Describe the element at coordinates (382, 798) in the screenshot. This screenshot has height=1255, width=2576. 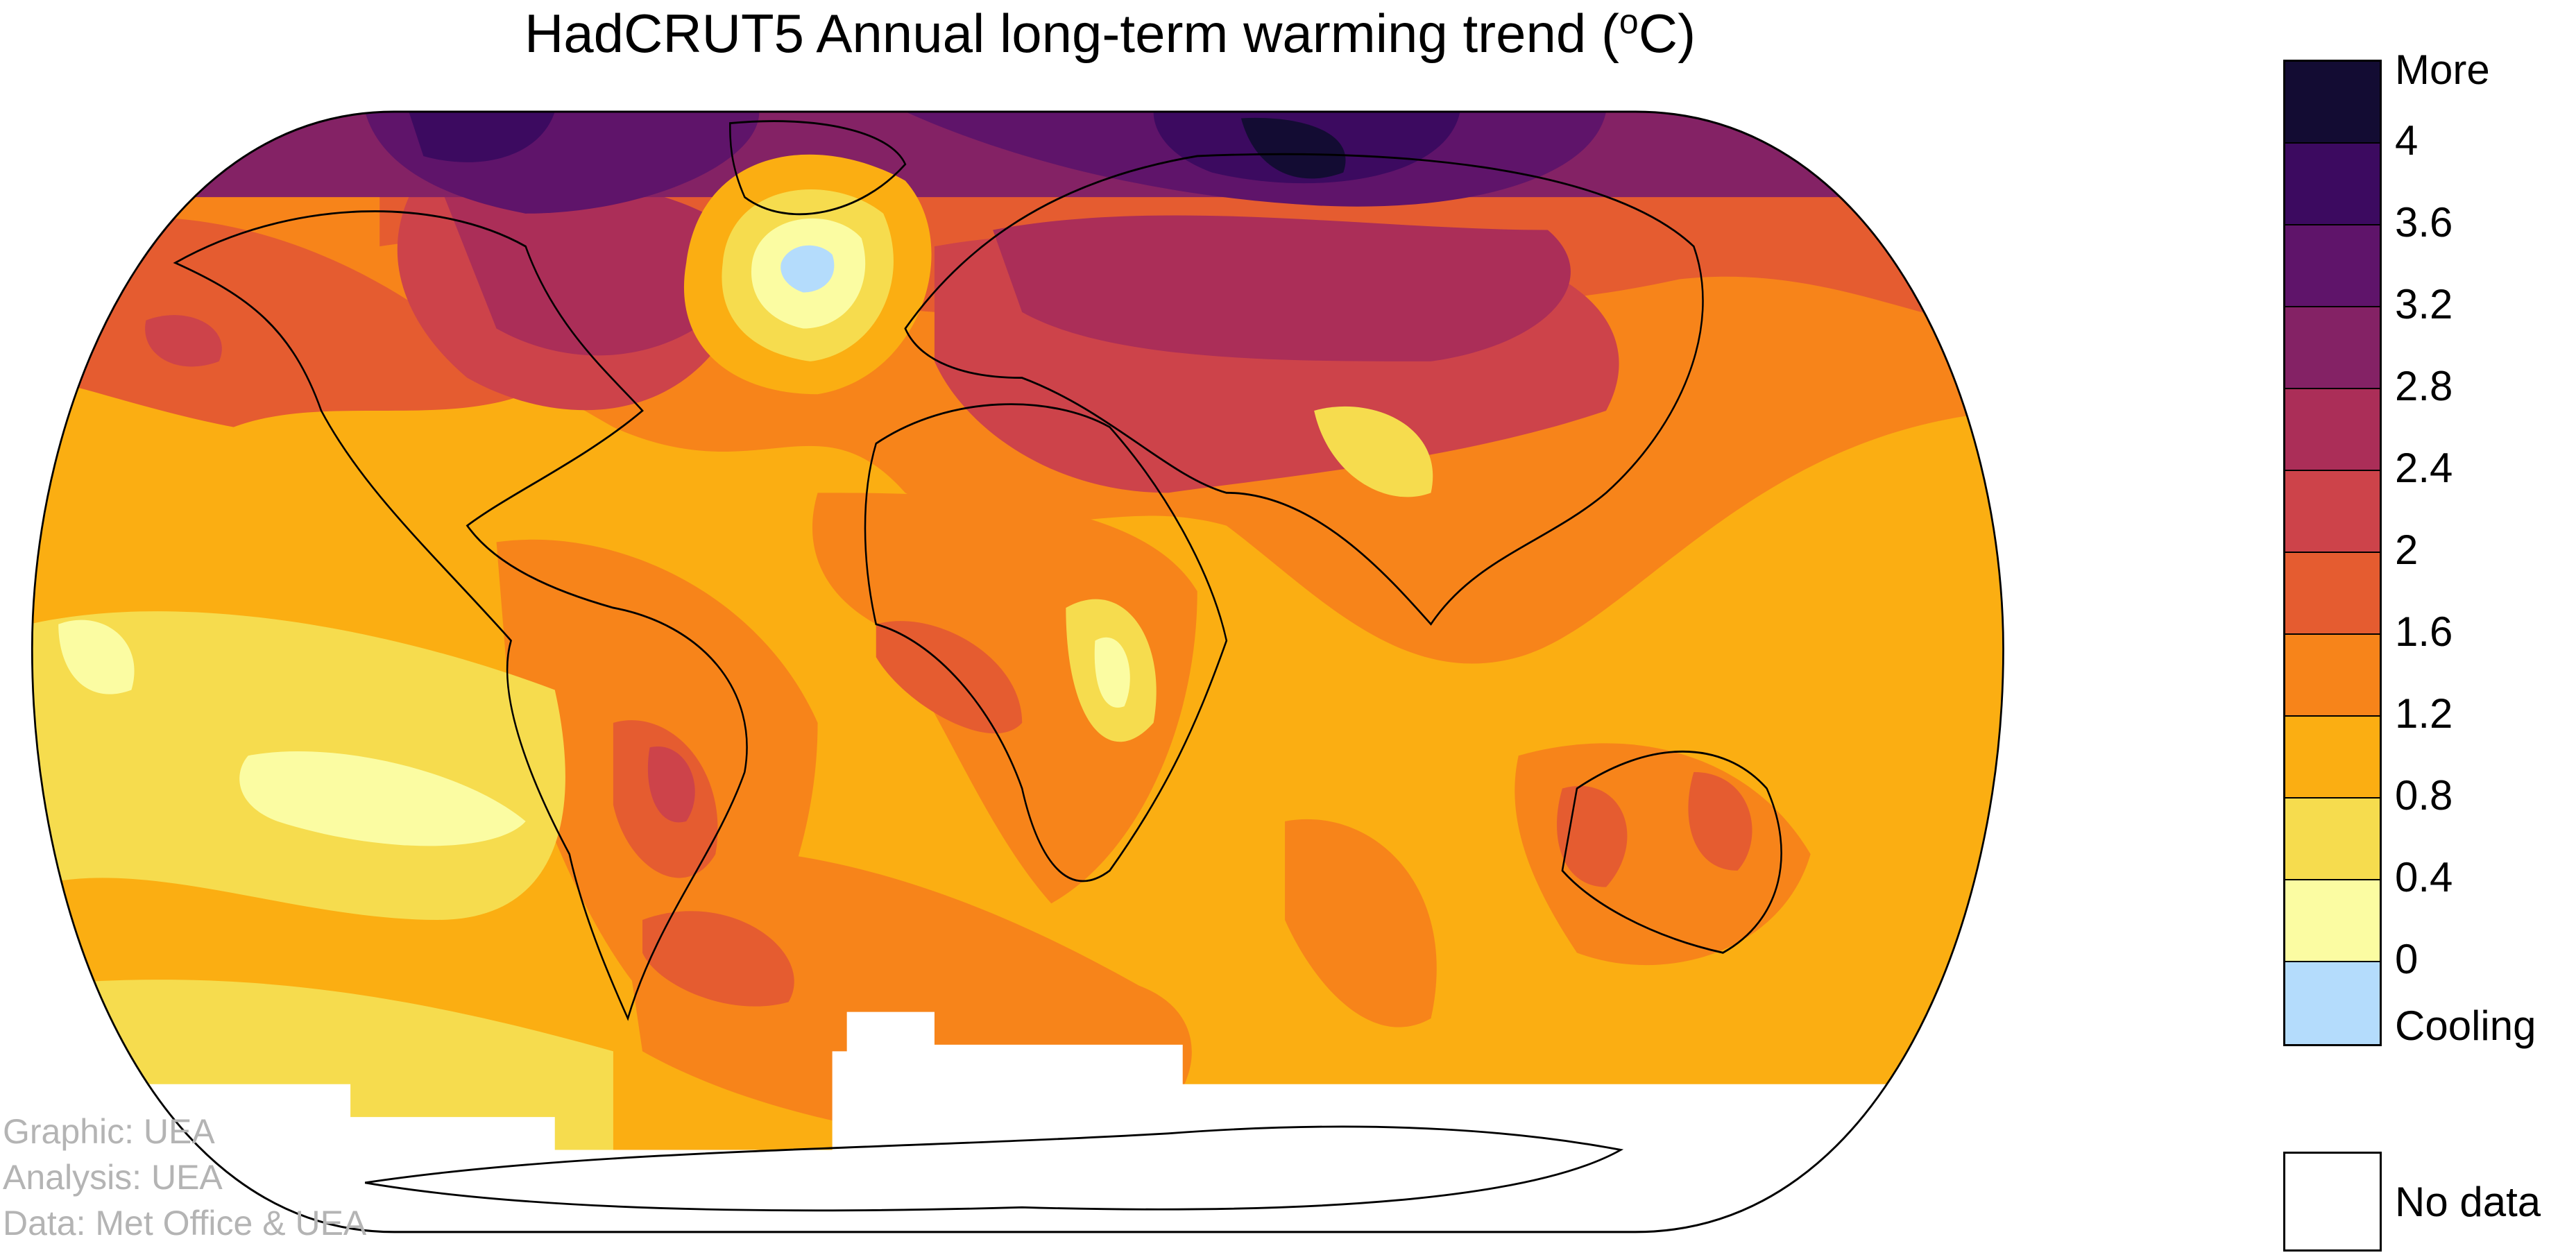
I see `sepacific-0-0.4` at that location.